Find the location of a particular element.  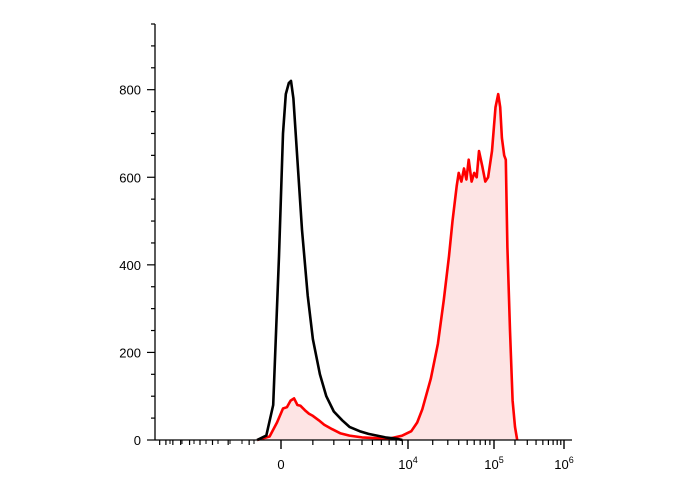

y-ticks: 0 200 400 600 800 is located at coordinates (137, 235).